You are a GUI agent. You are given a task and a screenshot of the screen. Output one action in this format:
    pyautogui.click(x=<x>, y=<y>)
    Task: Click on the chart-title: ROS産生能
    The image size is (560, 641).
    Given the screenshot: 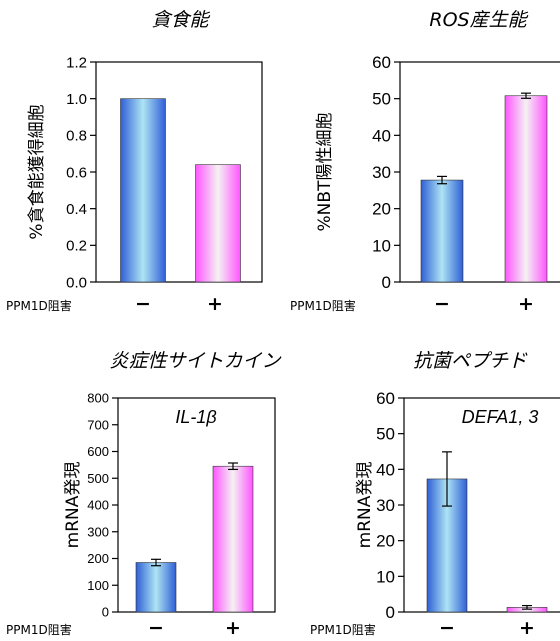 What is the action you would take?
    pyautogui.click(x=478, y=20)
    